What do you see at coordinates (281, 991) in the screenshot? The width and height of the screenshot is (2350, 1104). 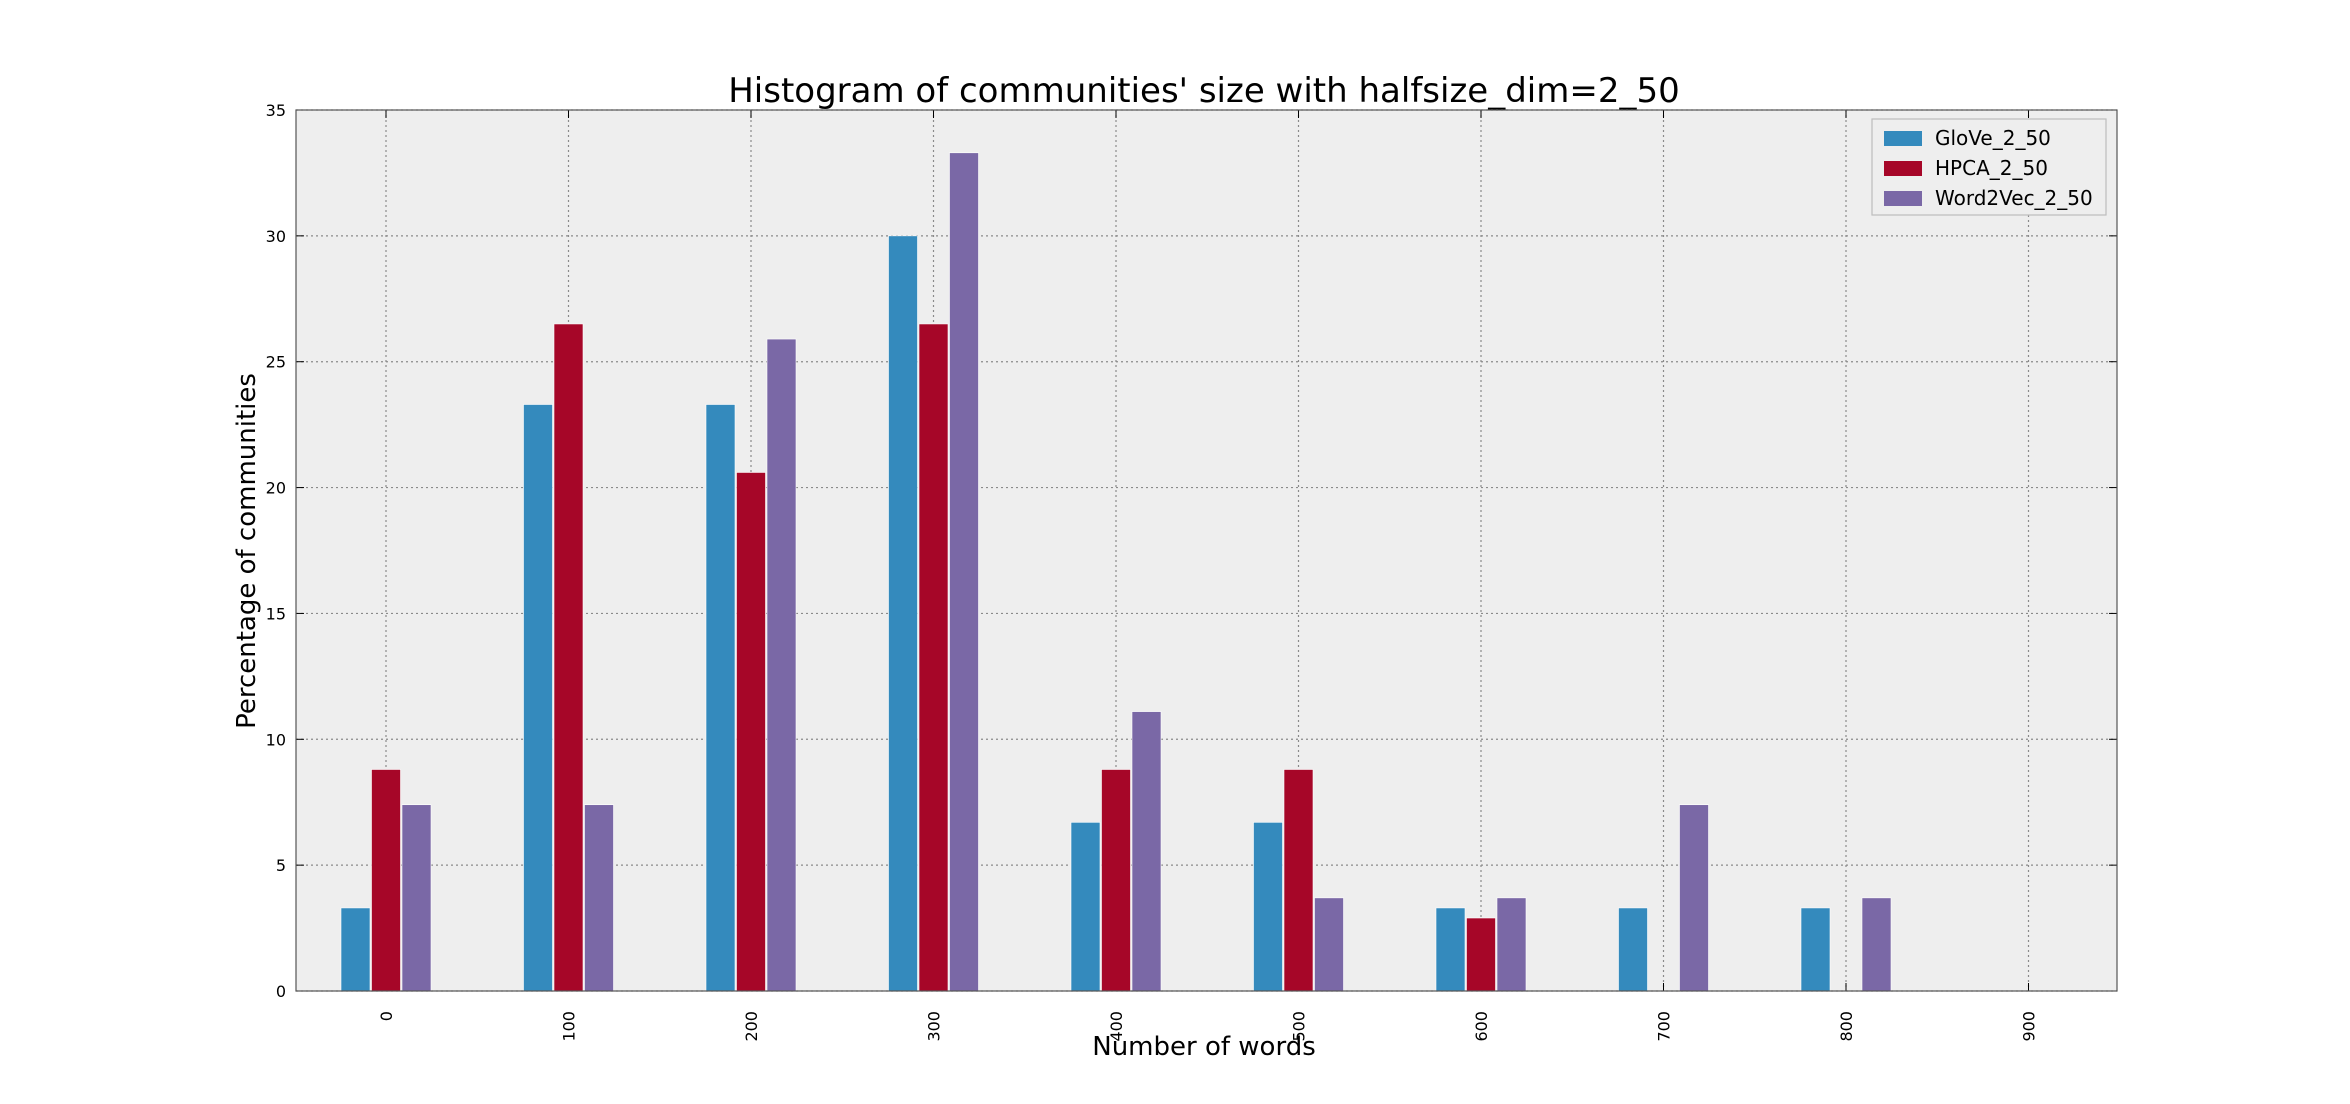 I see `y-tick-label: 0` at bounding box center [281, 991].